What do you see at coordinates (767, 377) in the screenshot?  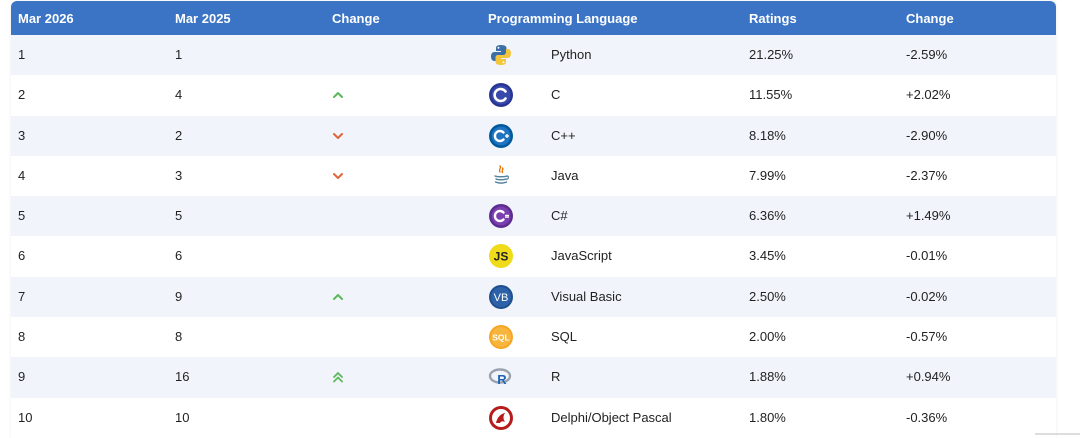 I see `rating-value: 1.88%` at bounding box center [767, 377].